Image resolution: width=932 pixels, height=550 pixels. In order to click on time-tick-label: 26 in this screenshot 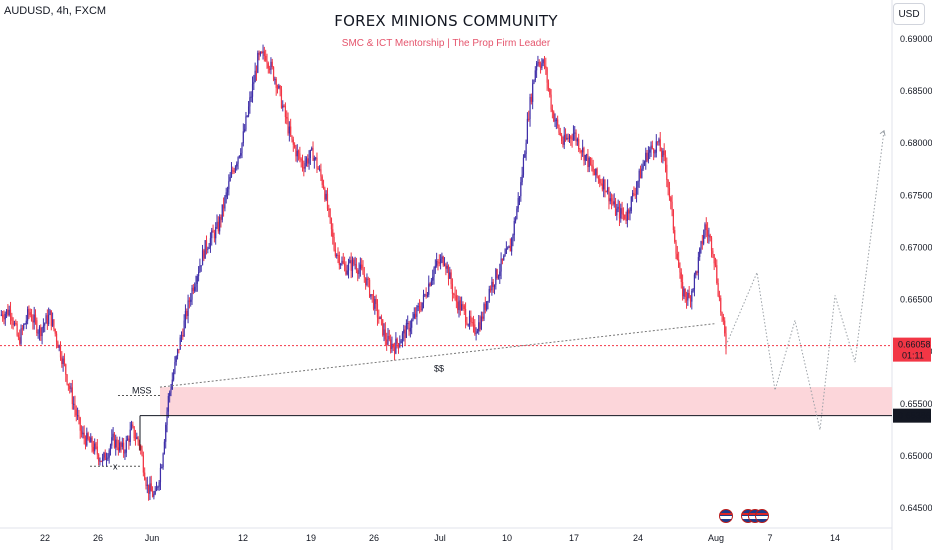, I will do `click(98, 538)`.